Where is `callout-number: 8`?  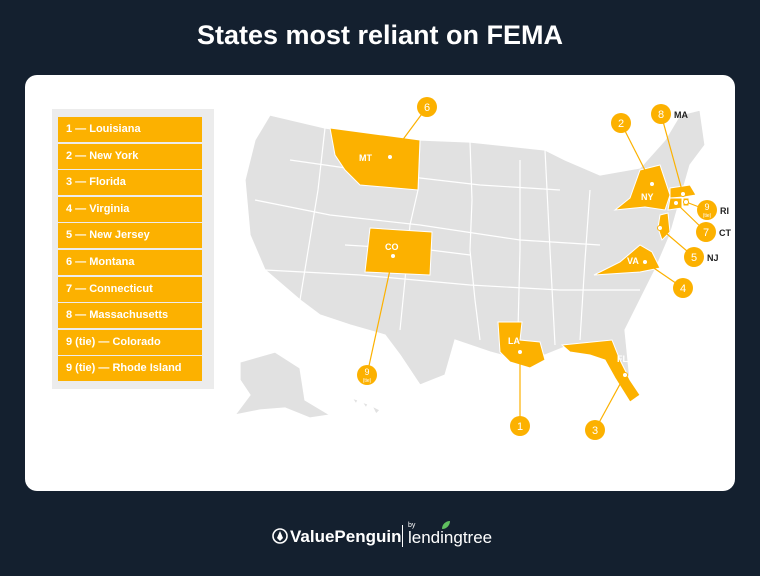
callout-number: 8 is located at coordinates (661, 115).